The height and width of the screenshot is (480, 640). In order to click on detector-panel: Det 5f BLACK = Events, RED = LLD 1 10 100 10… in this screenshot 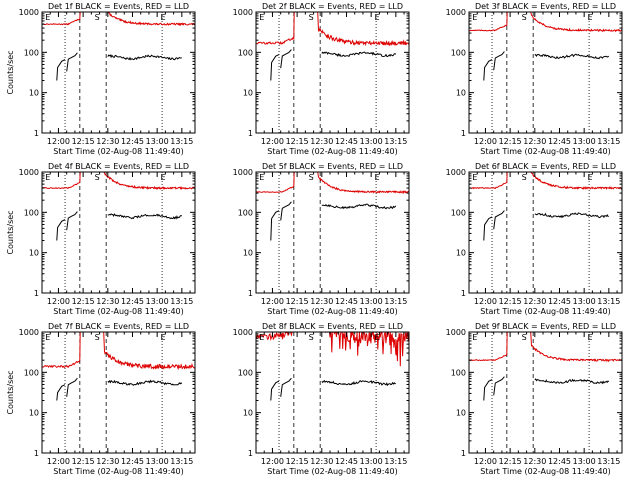, I will do `click(321, 239)`.